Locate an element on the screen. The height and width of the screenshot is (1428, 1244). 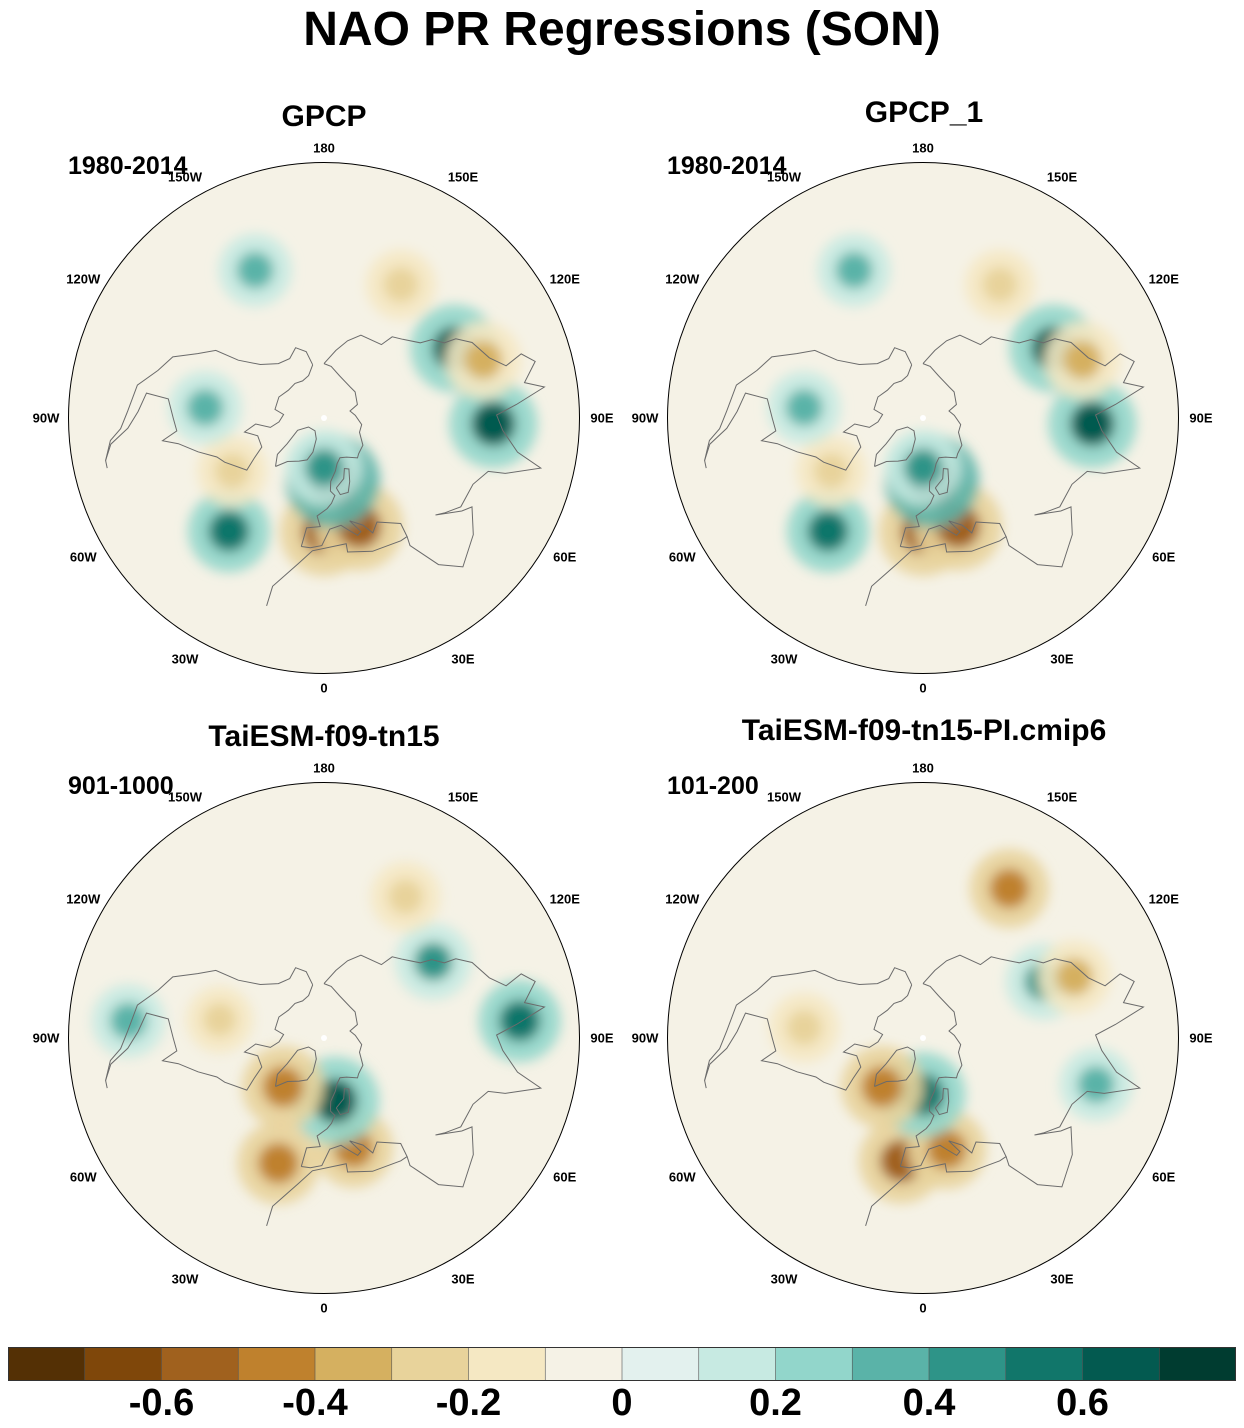
colorbar-tick-label: 0.6 is located at coordinates (1082, 1403).